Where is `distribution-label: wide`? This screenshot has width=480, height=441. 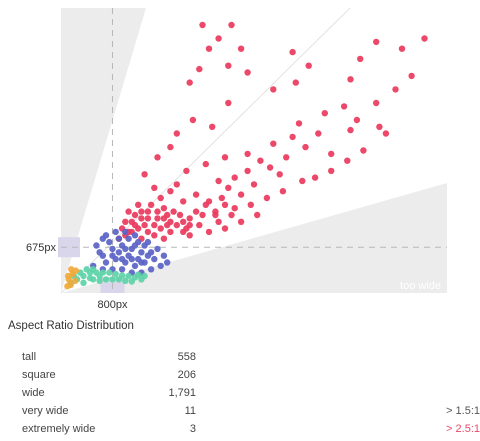
distribution-label: wide is located at coordinates (33, 393).